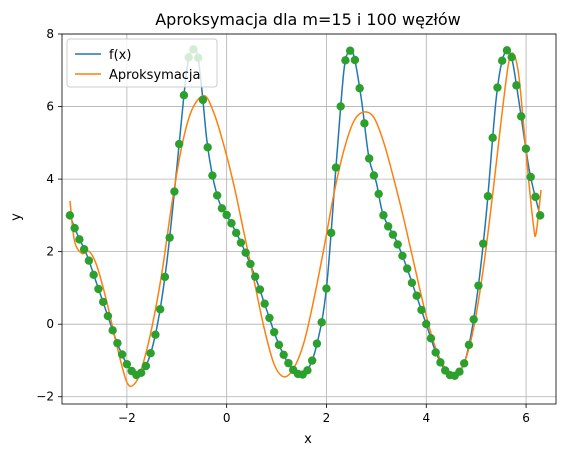 Image resolution: width=565 pixels, height=455 pixels. I want to click on y-tick-label: 2, so click(50, 252).